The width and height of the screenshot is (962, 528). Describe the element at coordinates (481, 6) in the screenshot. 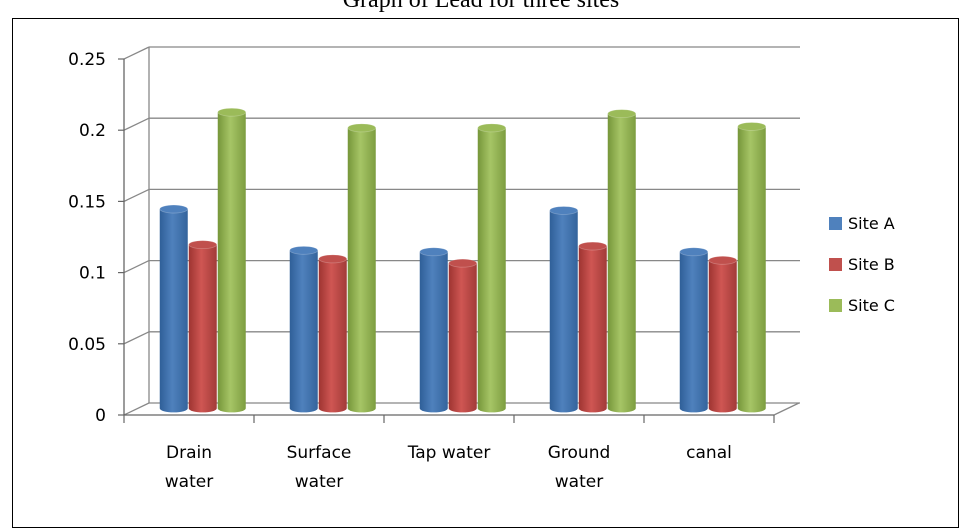

I see `chart-title: Graph of Lead for three sites` at that location.